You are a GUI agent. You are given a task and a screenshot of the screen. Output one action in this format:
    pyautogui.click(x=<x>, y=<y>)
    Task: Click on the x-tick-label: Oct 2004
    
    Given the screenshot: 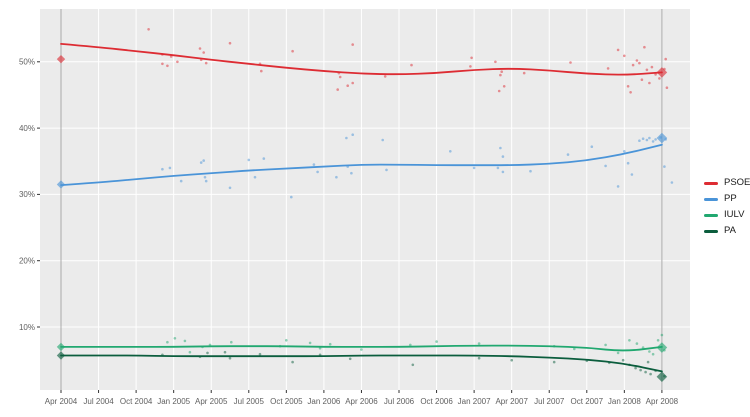 What is the action you would take?
    pyautogui.click(x=136, y=401)
    